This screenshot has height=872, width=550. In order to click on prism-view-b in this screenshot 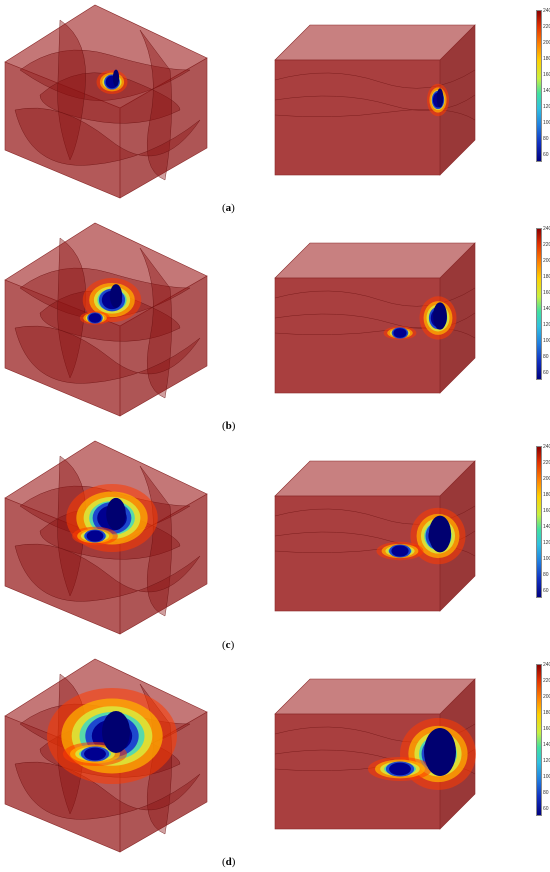, I will do `click(375, 318)`.